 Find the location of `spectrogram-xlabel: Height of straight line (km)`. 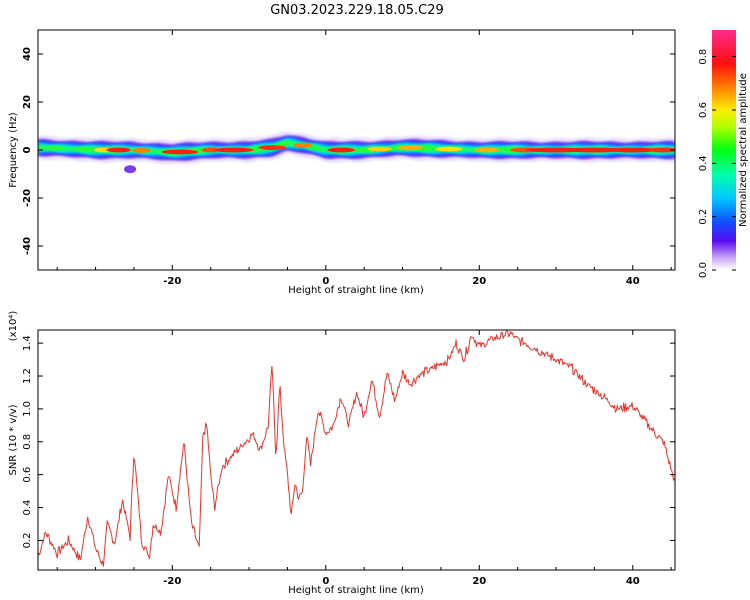

spectrogram-xlabel: Height of straight line (km) is located at coordinates (356, 290).